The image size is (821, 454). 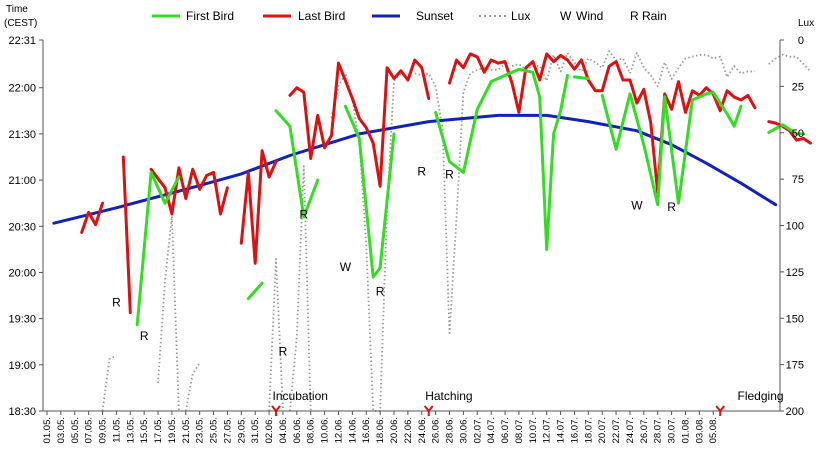 What do you see at coordinates (22, 135) in the screenshot?
I see `y-left-tick-label: 21:30` at bounding box center [22, 135].